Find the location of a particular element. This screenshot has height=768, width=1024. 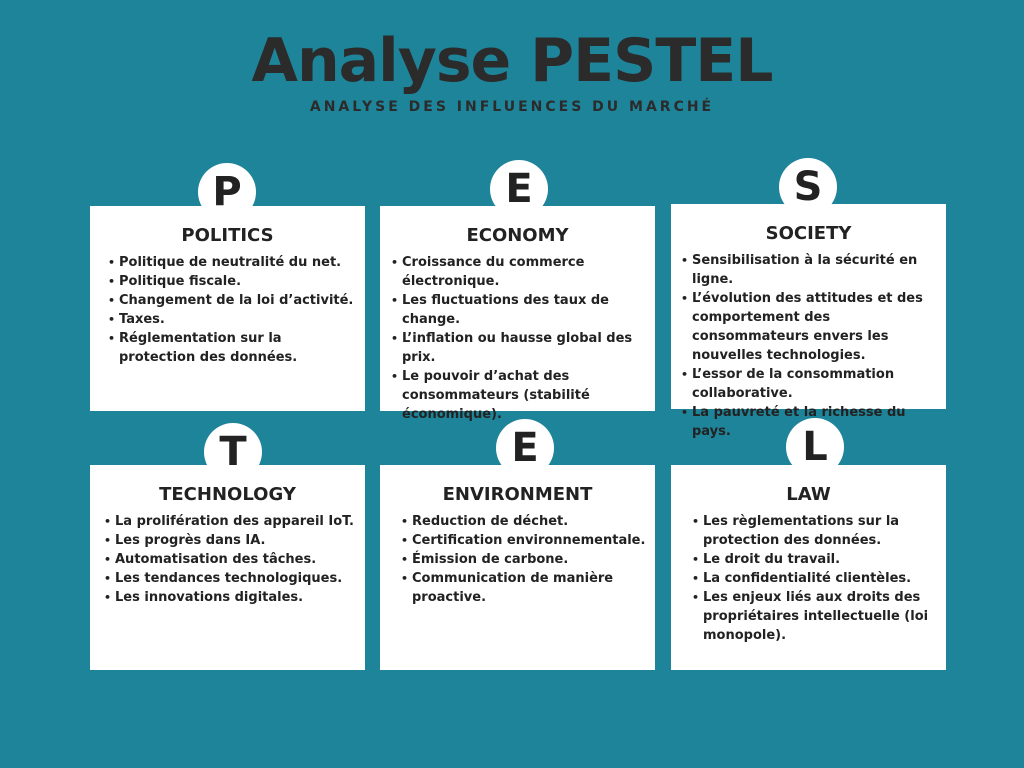

list-item: Politique fiscale. is located at coordinates (233, 281).